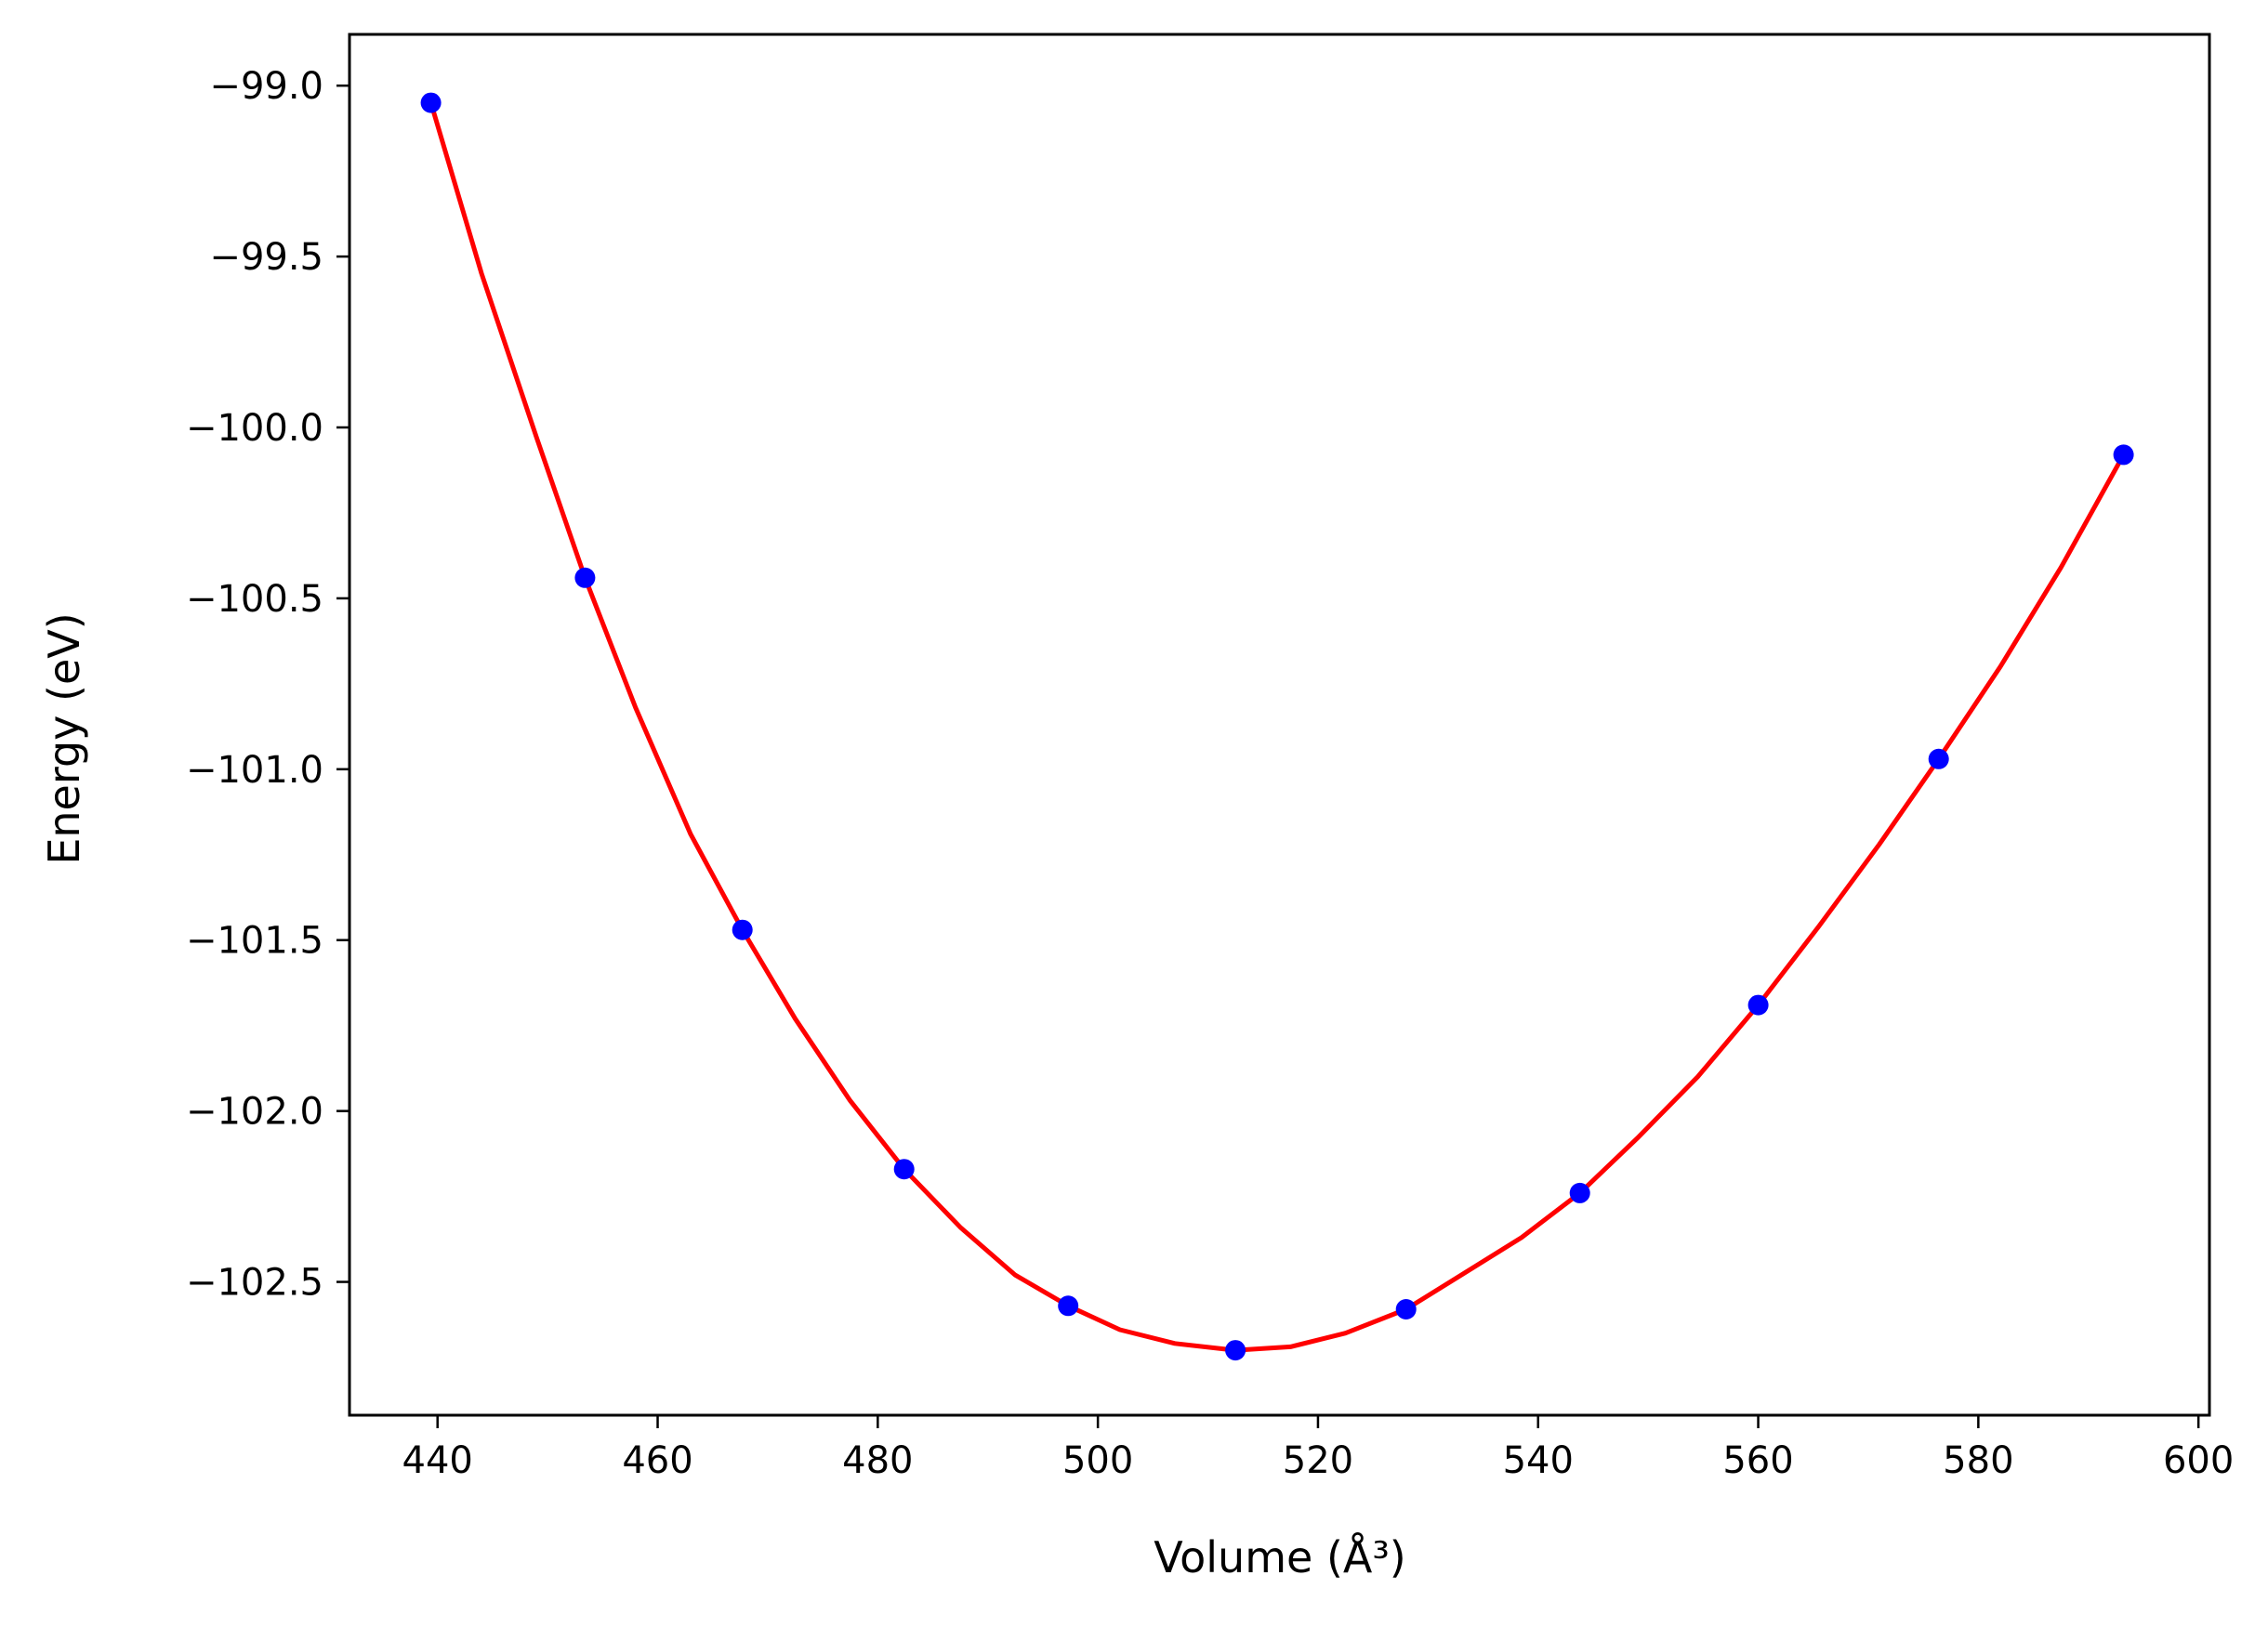 This screenshot has height=1628, width=2268. What do you see at coordinates (255, 770) in the screenshot?
I see `y-tick-label: −101.0` at bounding box center [255, 770].